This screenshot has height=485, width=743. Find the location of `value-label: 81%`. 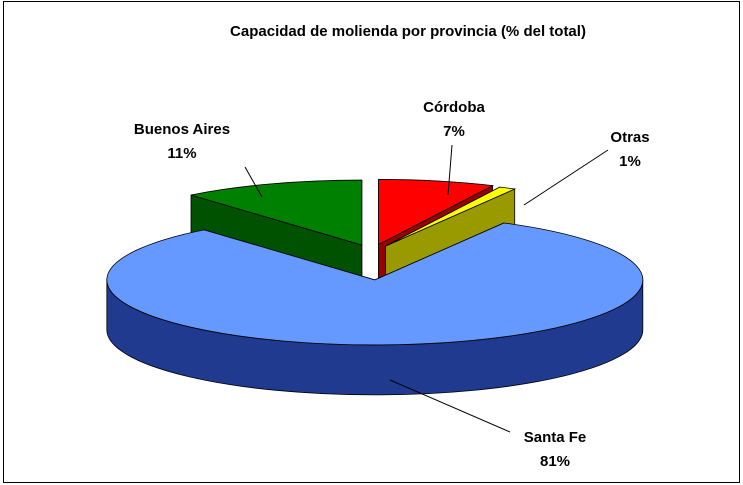

value-label: 81% is located at coordinates (555, 461).